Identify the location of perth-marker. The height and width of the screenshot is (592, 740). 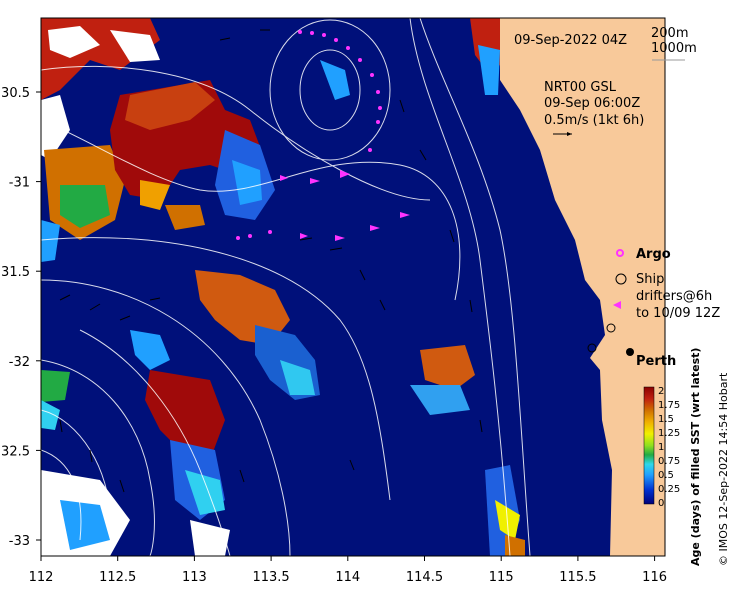
(630, 352).